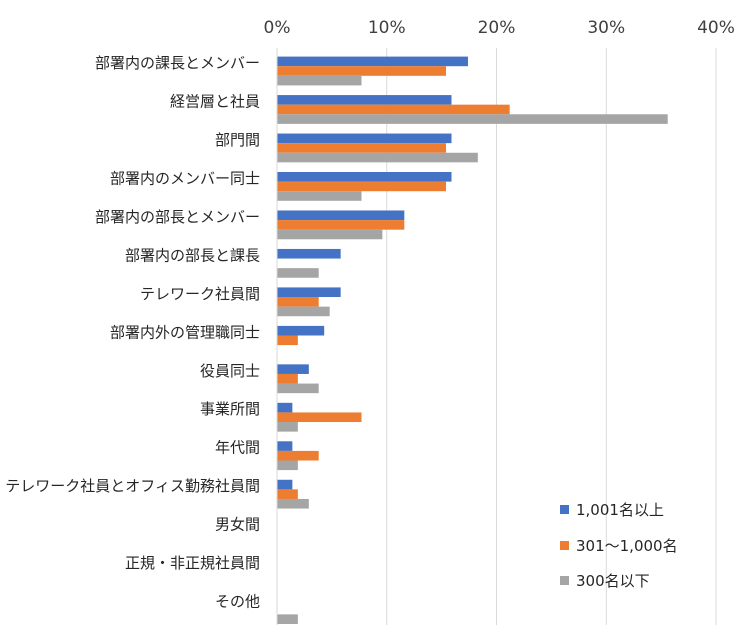  I want to click on legend-label: 1,001名以上, so click(620, 510).